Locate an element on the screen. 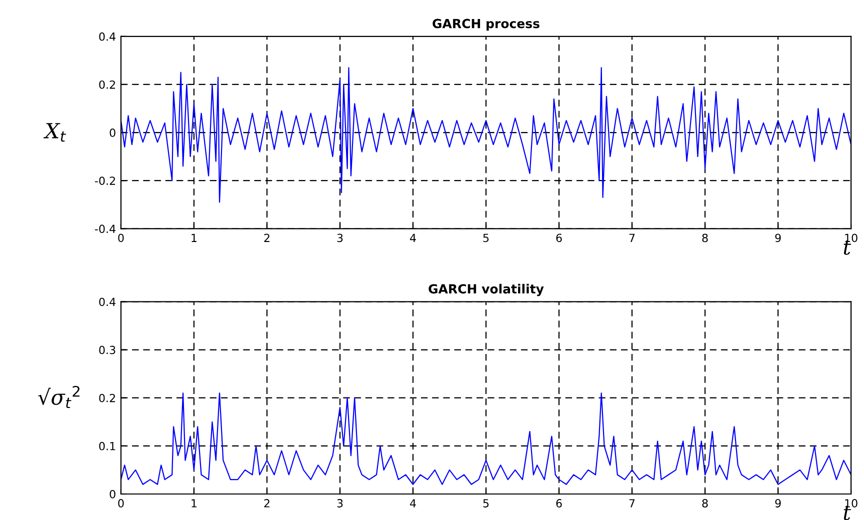 This screenshot has width=864, height=520. chart-title: GARCH process is located at coordinates (486, 24).